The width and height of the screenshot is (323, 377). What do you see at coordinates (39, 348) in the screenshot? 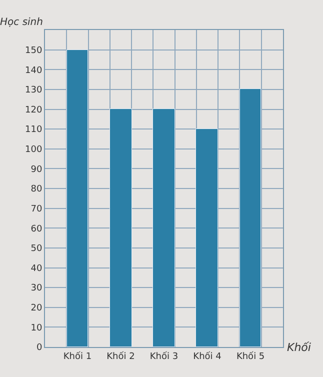
I see `y-tick-label: 0` at bounding box center [39, 348].